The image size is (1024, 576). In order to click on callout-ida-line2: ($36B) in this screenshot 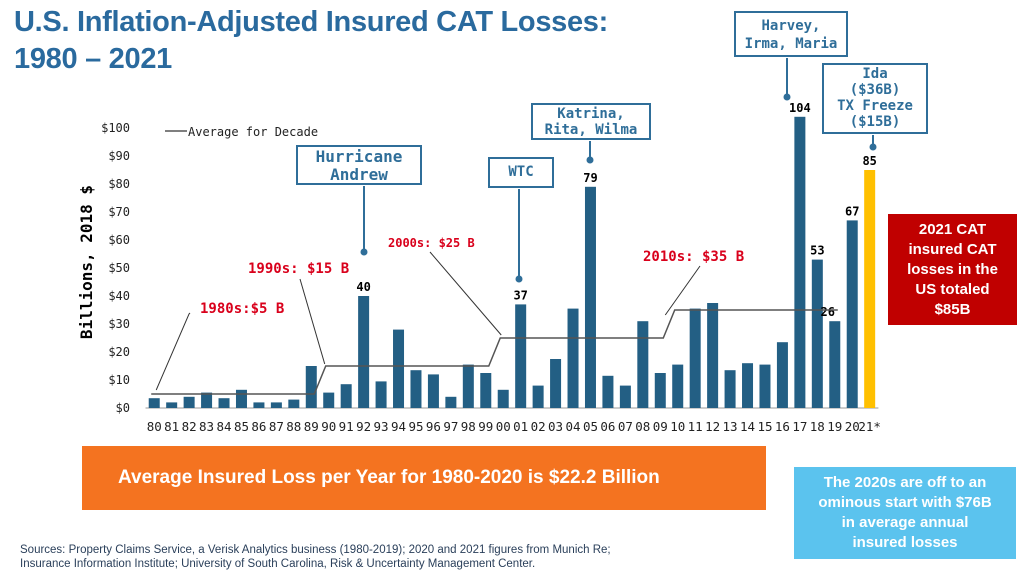, I will do `click(875, 90)`.